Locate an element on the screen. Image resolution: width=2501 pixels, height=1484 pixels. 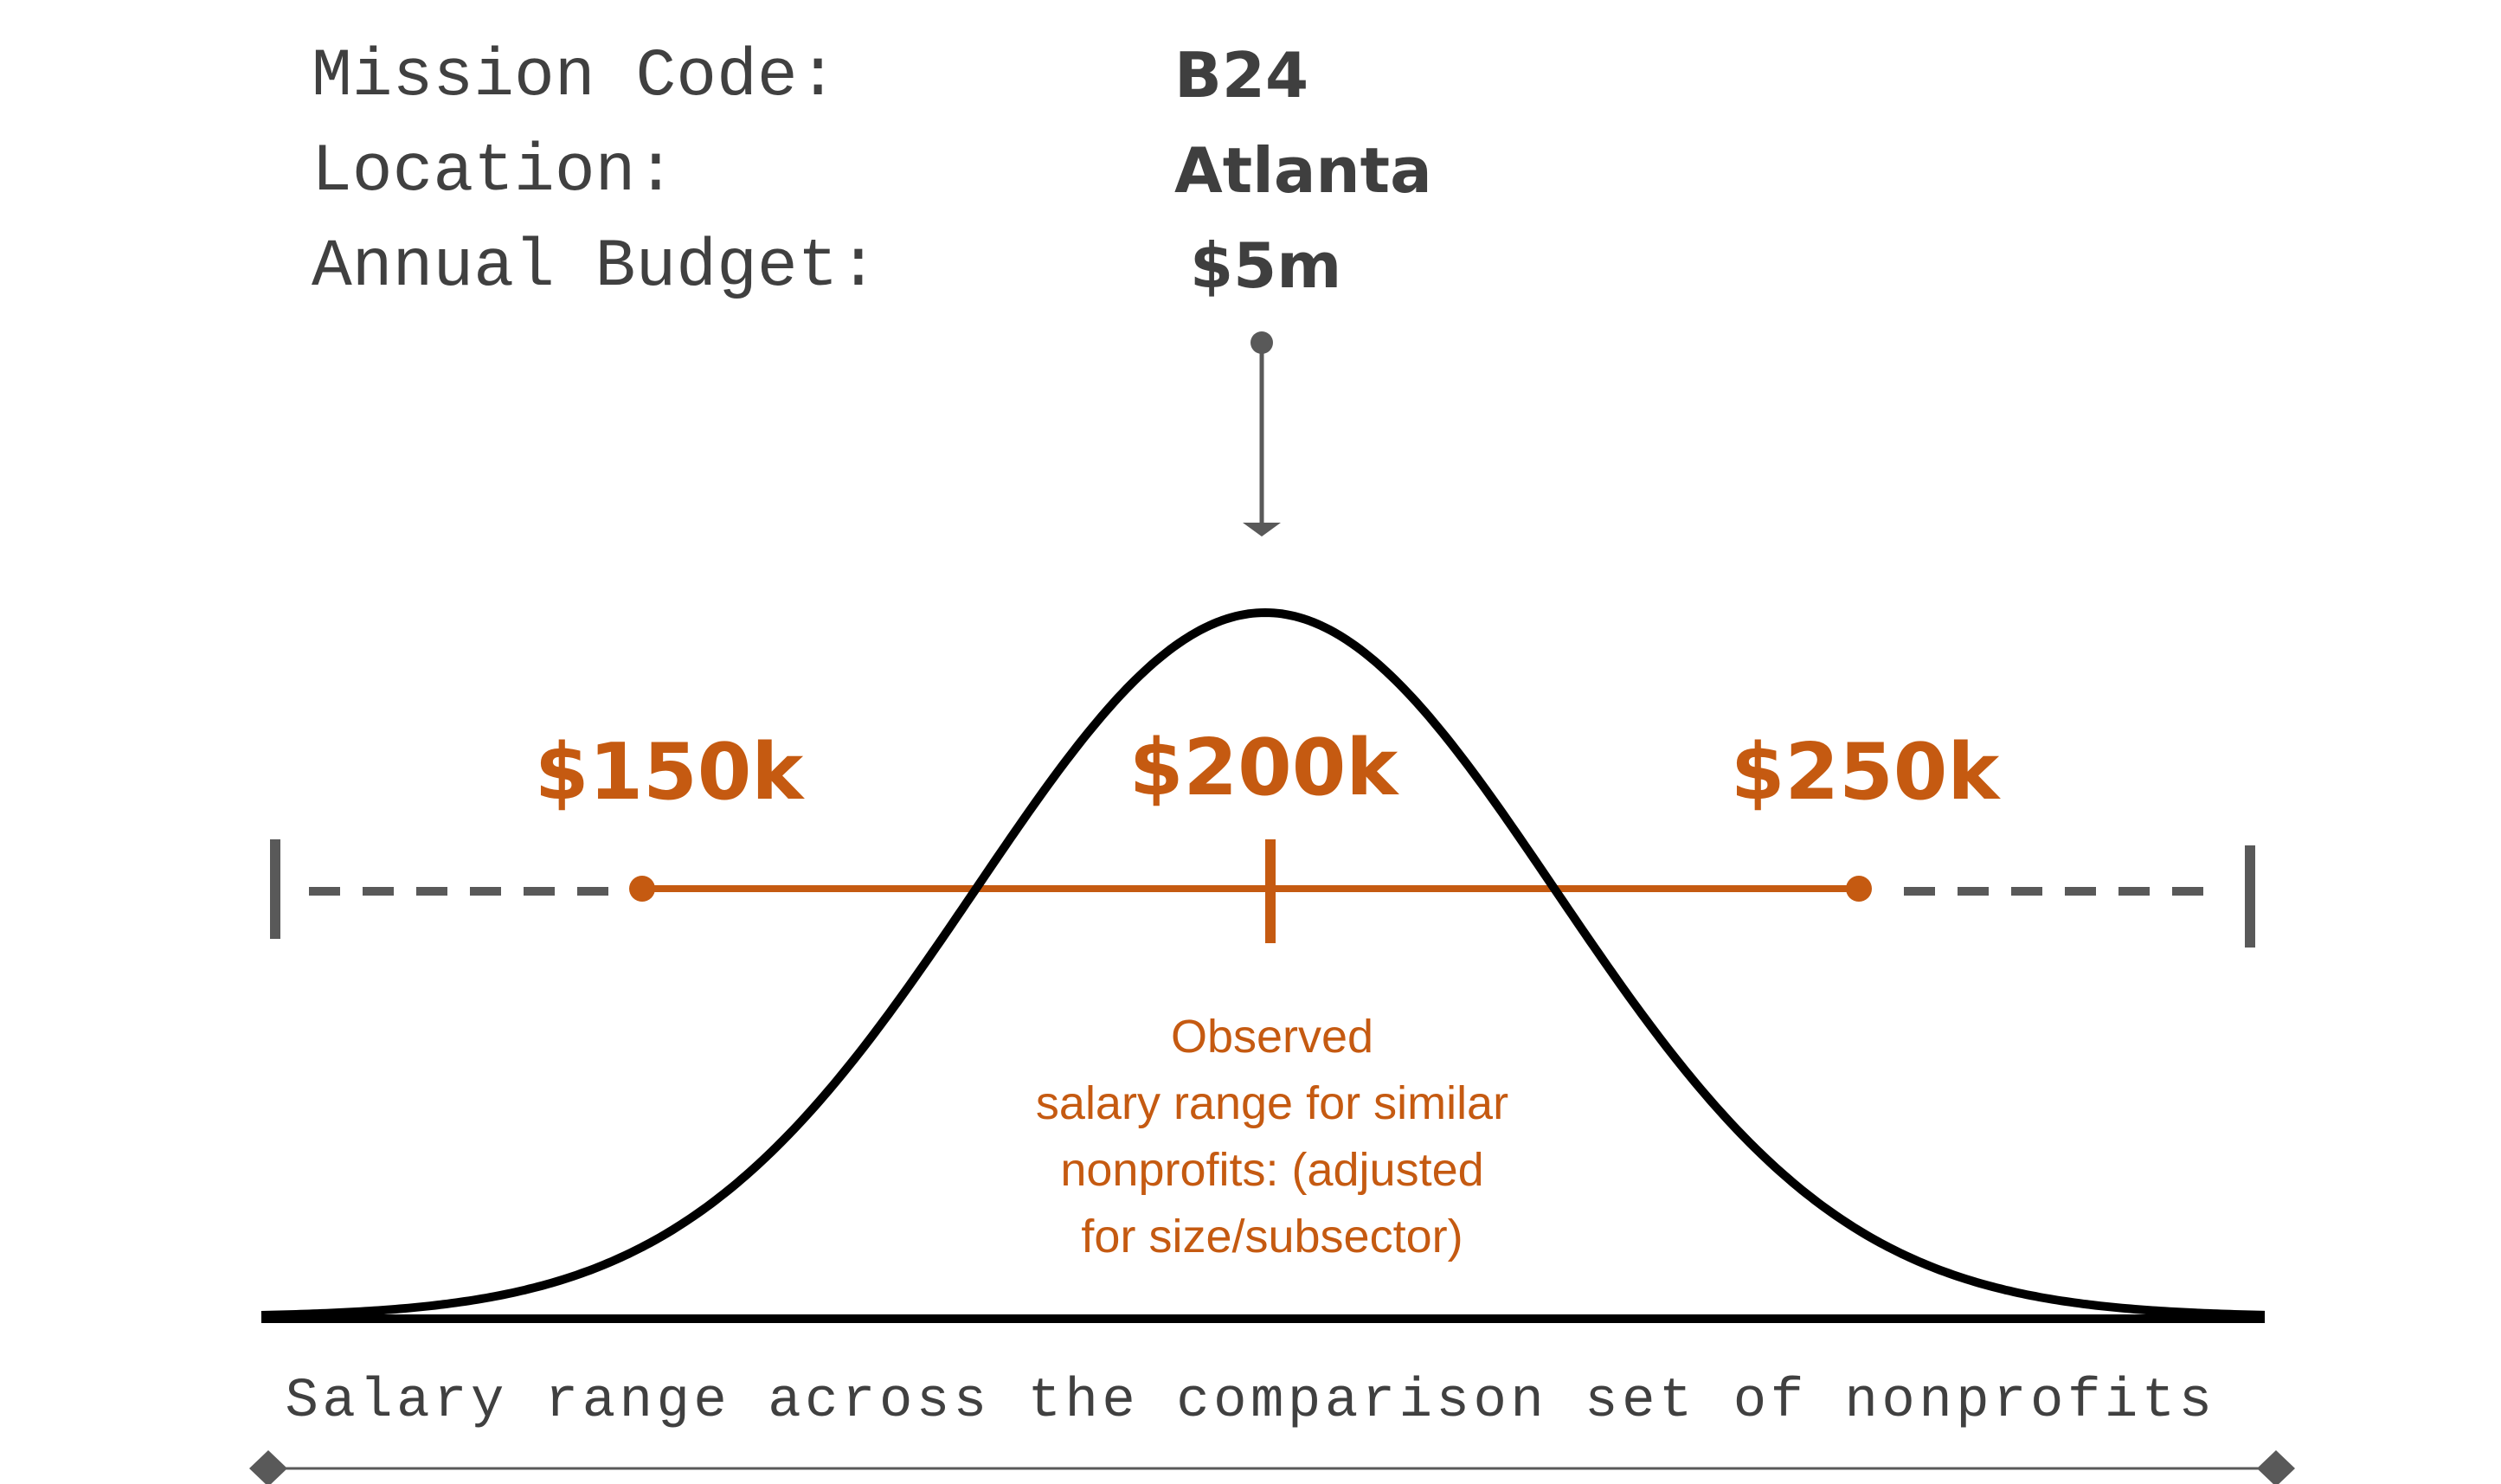
pointer-arrow-origin-dot is located at coordinates (1261, 342).